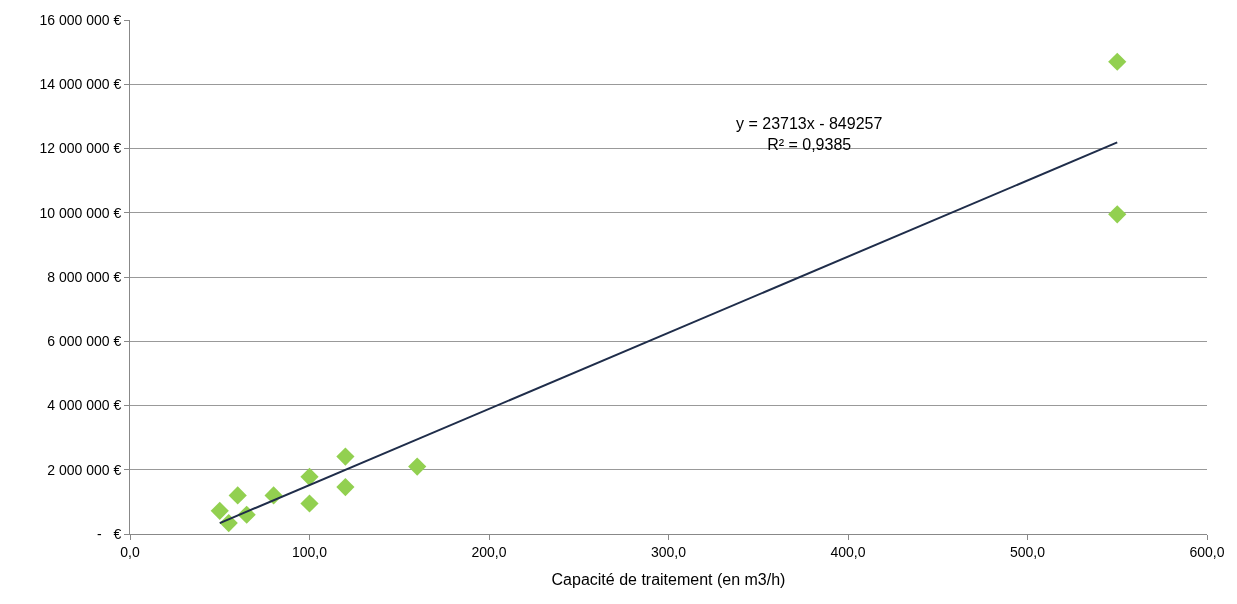 The height and width of the screenshot is (604, 1237). What do you see at coordinates (130, 551) in the screenshot?
I see `x-tick-label: 0,0` at bounding box center [130, 551].